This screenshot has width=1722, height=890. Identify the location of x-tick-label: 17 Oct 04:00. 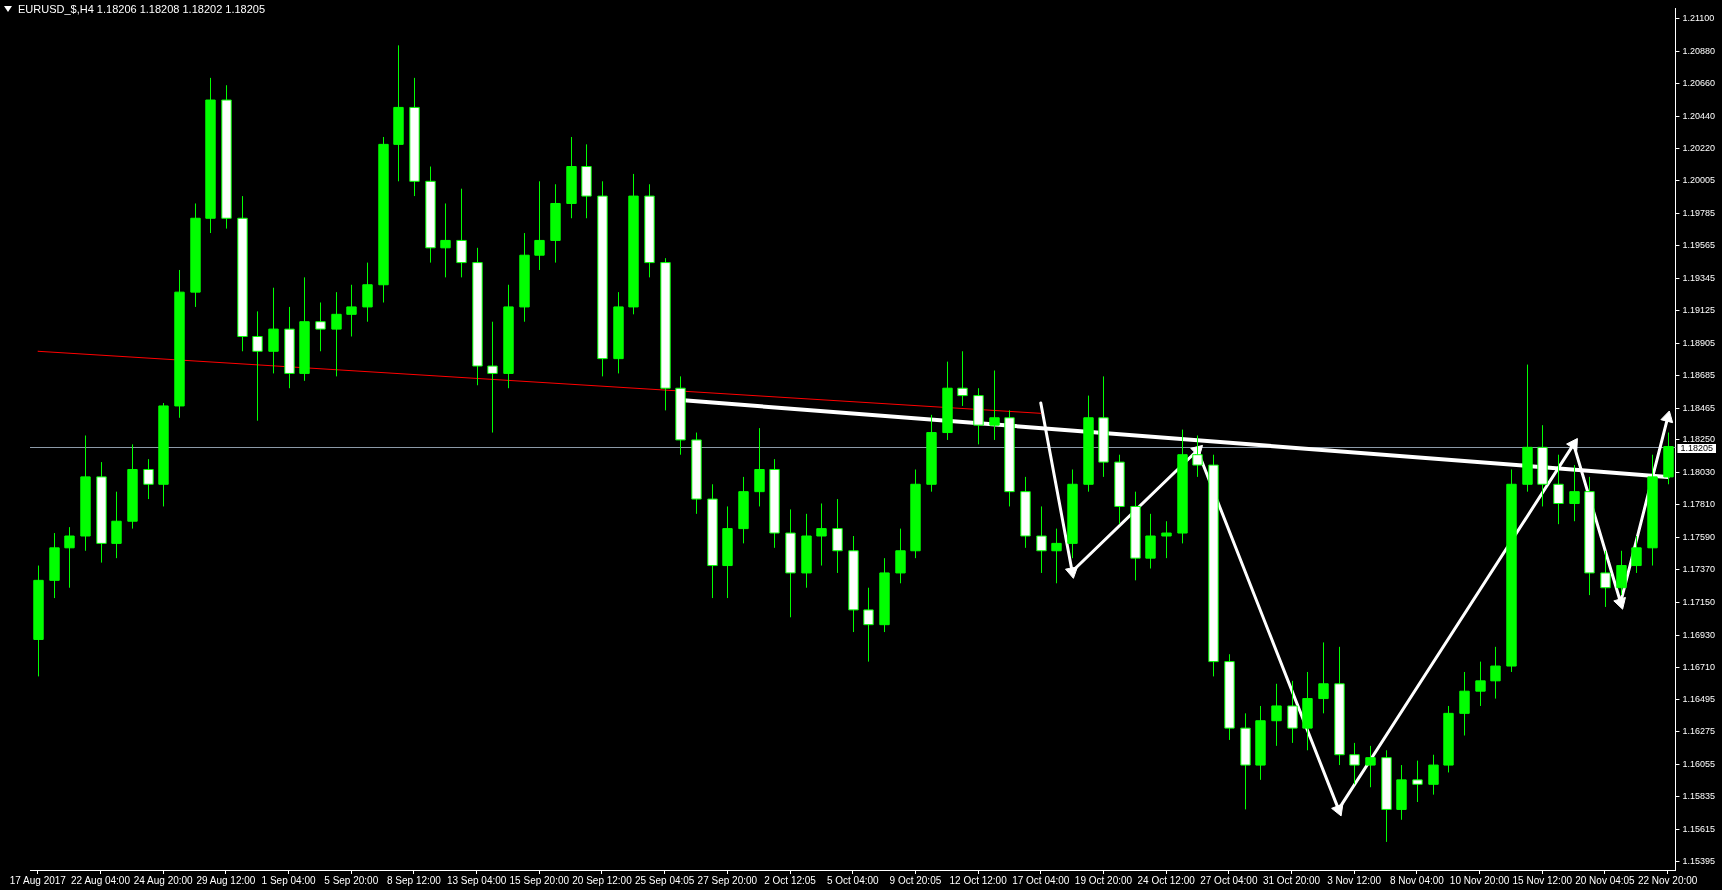
(1041, 880).